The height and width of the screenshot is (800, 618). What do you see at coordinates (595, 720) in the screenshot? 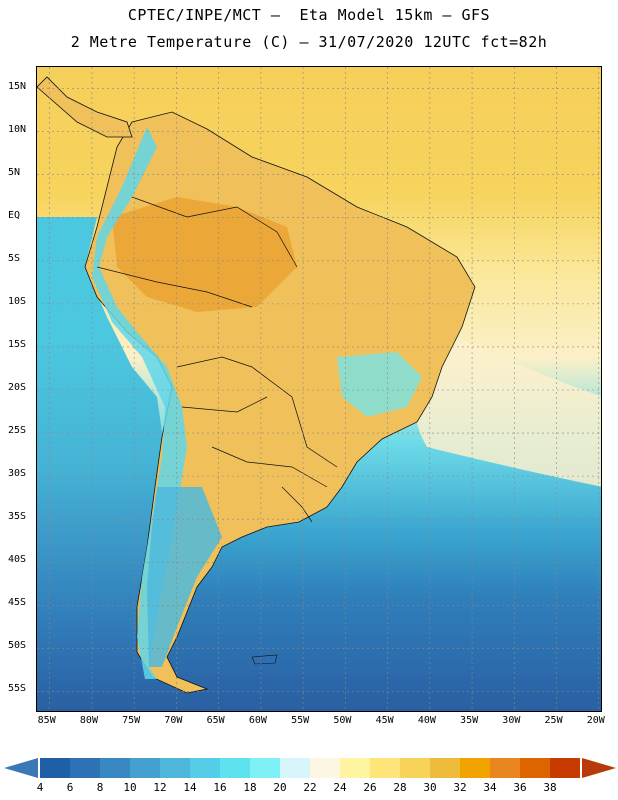
I see `lon-tick-label: 20W` at bounding box center [595, 720].